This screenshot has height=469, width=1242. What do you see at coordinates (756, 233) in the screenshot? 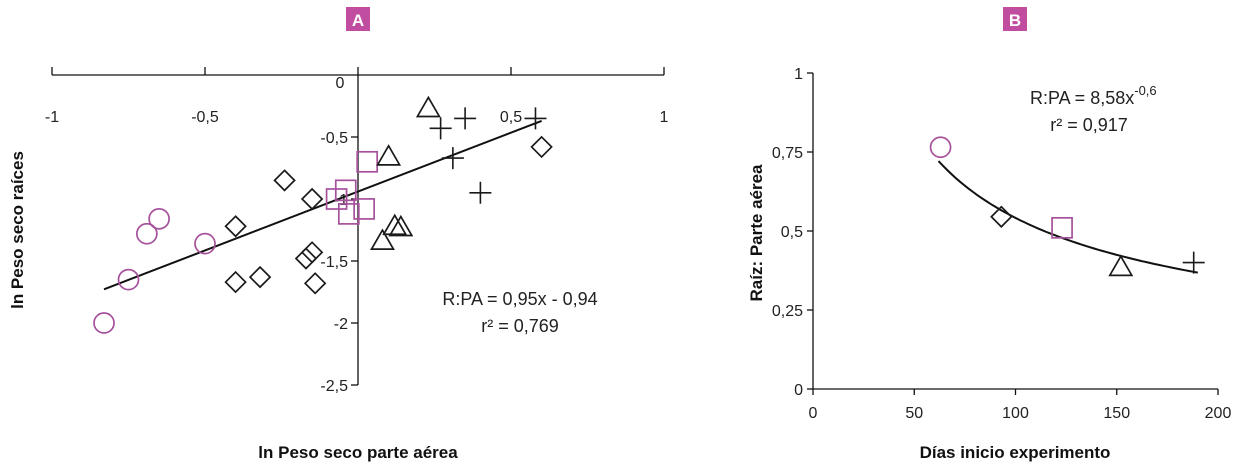
I see `panel-b-y-title: Raíz: Parte aérea` at bounding box center [756, 233].